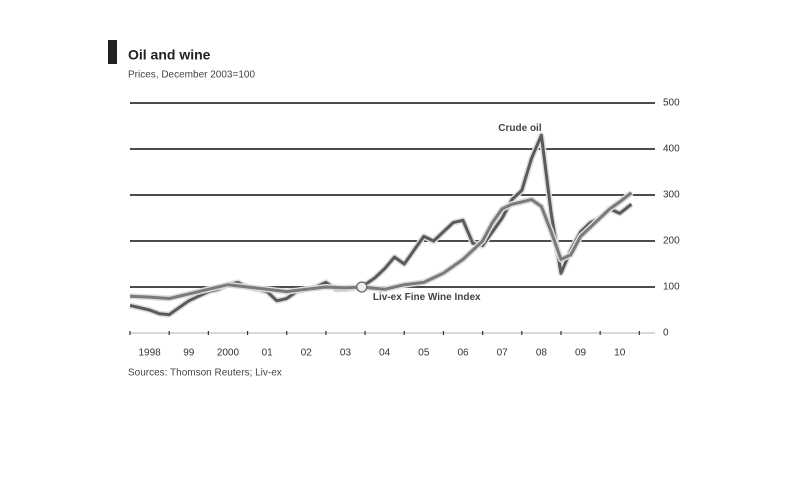  What do you see at coordinates (191, 75) in the screenshot?
I see `chart-subtitle: Prices, December 2003=100` at bounding box center [191, 75].